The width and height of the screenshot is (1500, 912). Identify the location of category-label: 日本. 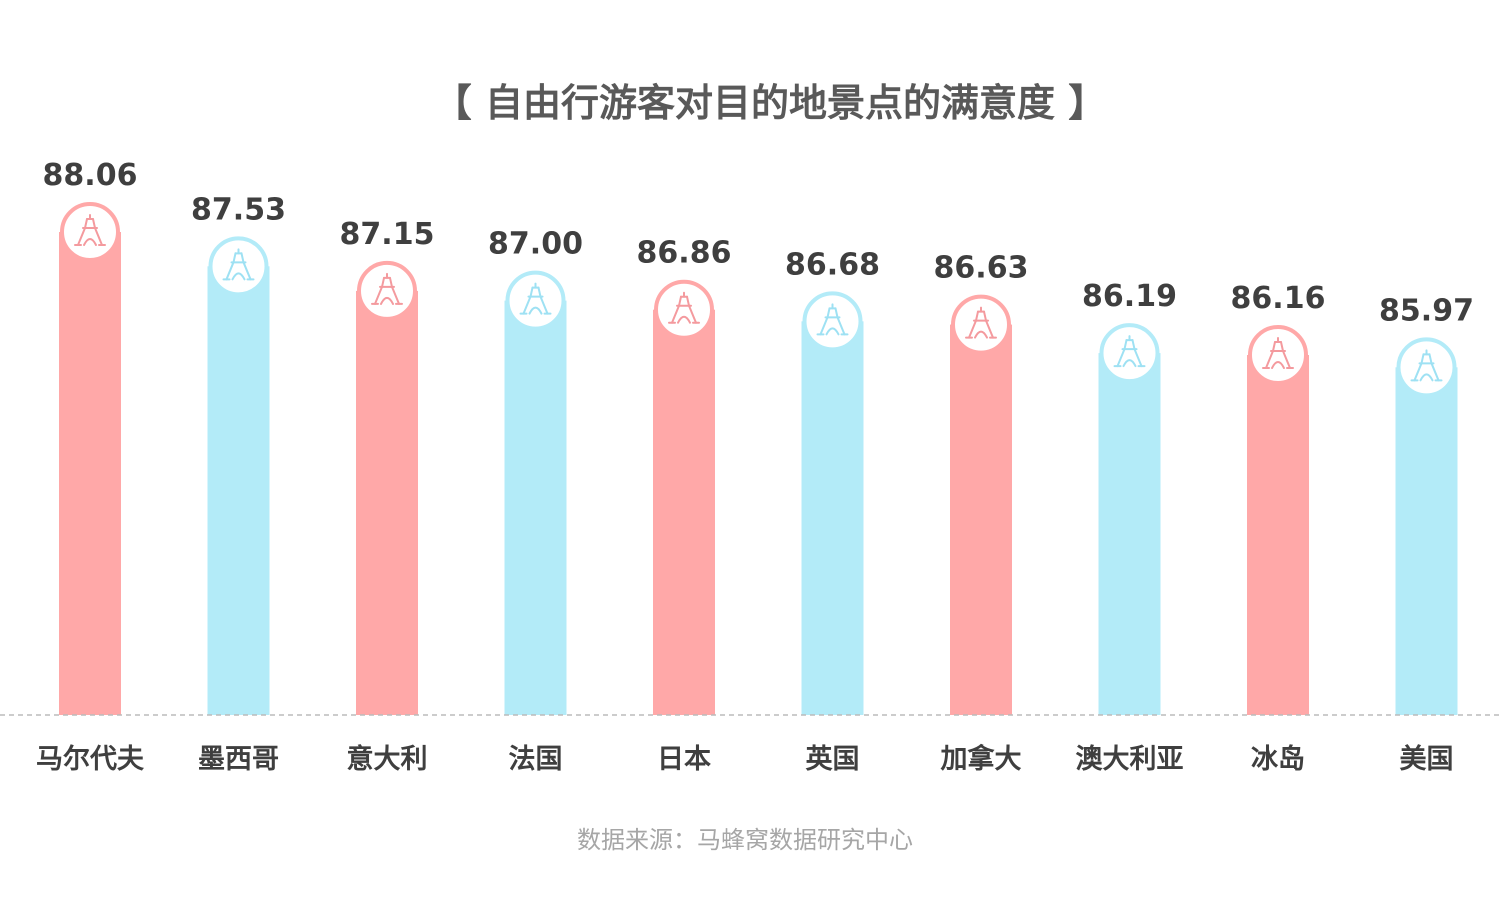
(684, 759).